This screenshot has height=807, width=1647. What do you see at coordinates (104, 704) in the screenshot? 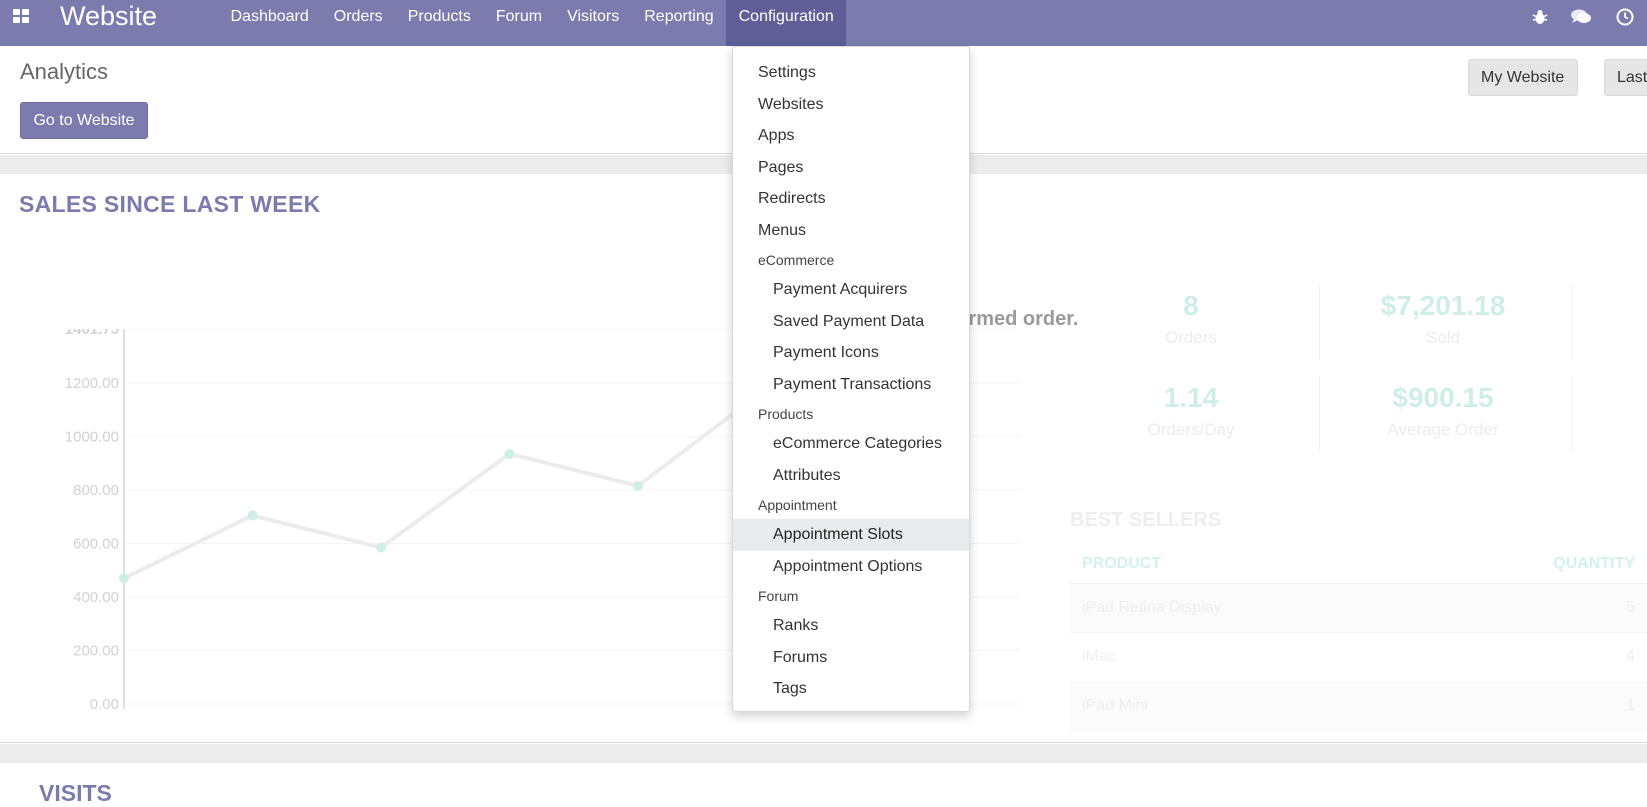
I see `y-tick-label: 0.00` at bounding box center [104, 704].